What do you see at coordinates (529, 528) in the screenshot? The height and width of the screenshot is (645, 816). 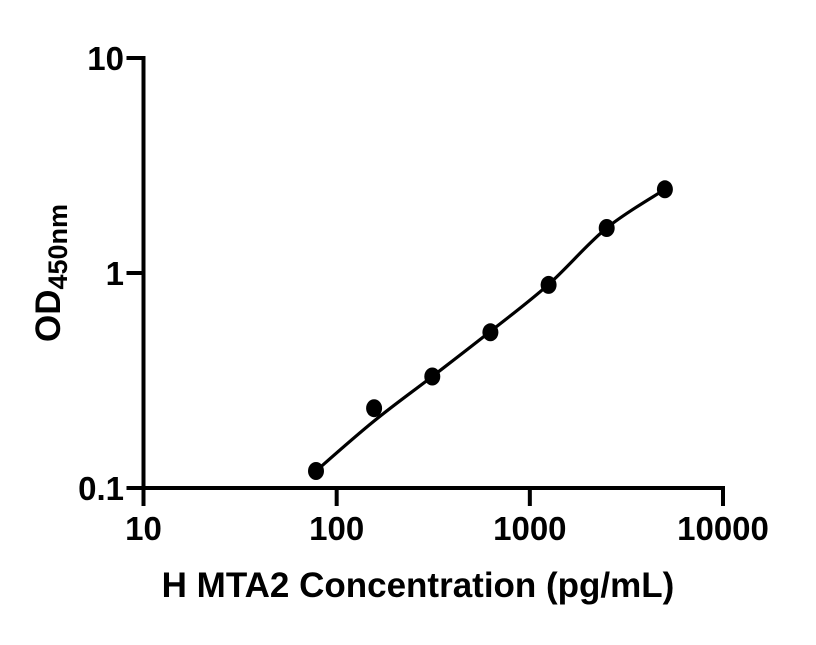 I see `x-tick-label: 1000` at bounding box center [529, 528].